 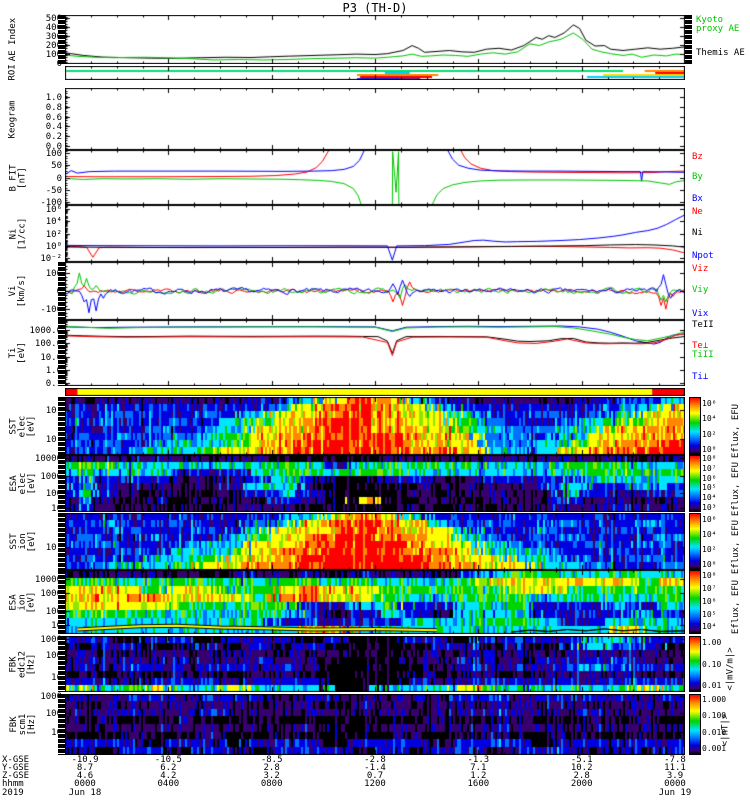 What do you see at coordinates (478, 768) in the screenshot?
I see `ephemeris-value-y: 7.1` at bounding box center [478, 768].